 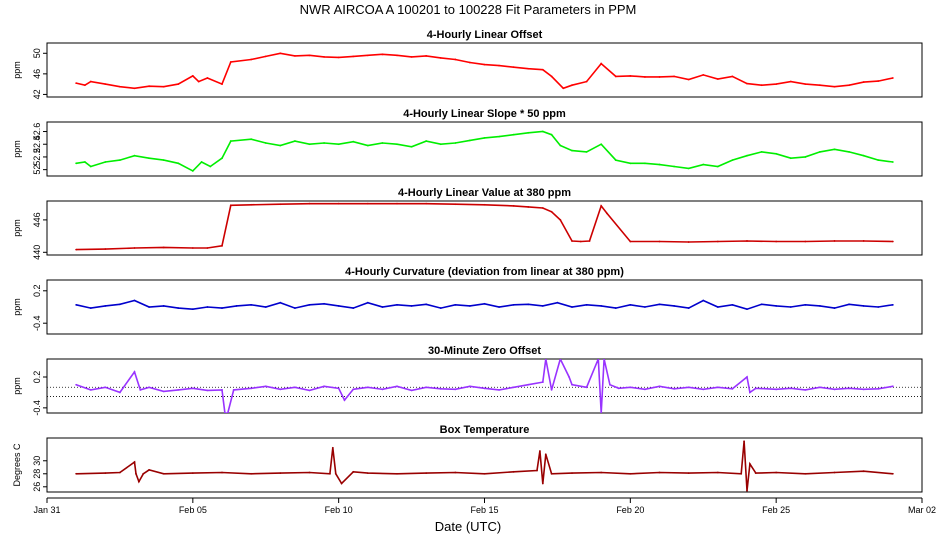 I want to click on panel-title: 30-Minute Zero Offset, so click(x=484, y=351).